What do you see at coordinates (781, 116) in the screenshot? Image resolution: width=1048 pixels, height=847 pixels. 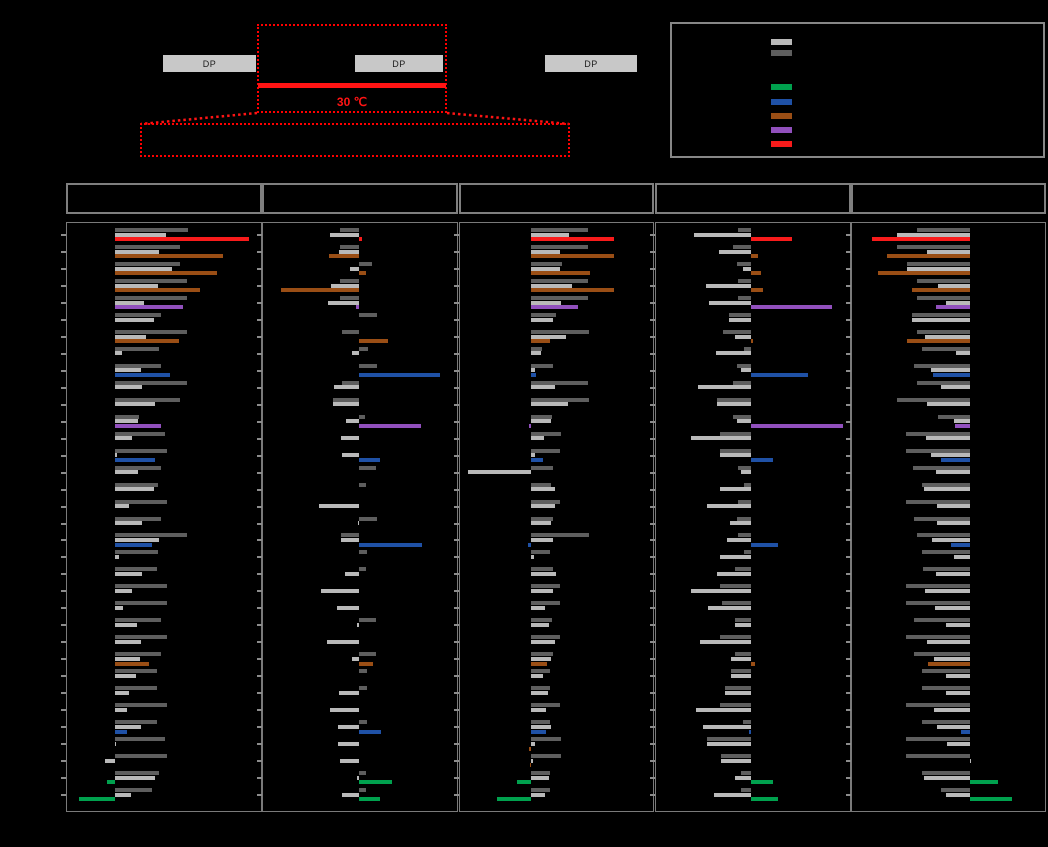 I see `legend-swatch-brown` at bounding box center [781, 116].